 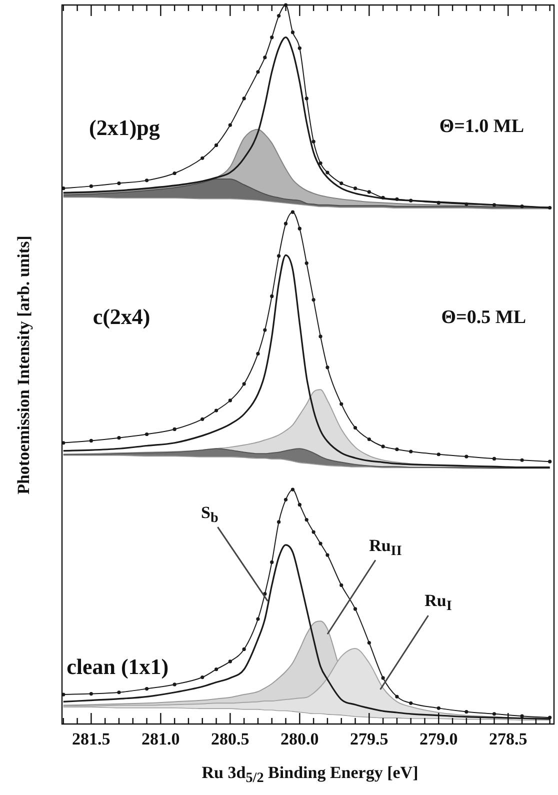 What do you see at coordinates (209, 515) in the screenshot?
I see `annotation: S$_{b}$` at bounding box center [209, 515].